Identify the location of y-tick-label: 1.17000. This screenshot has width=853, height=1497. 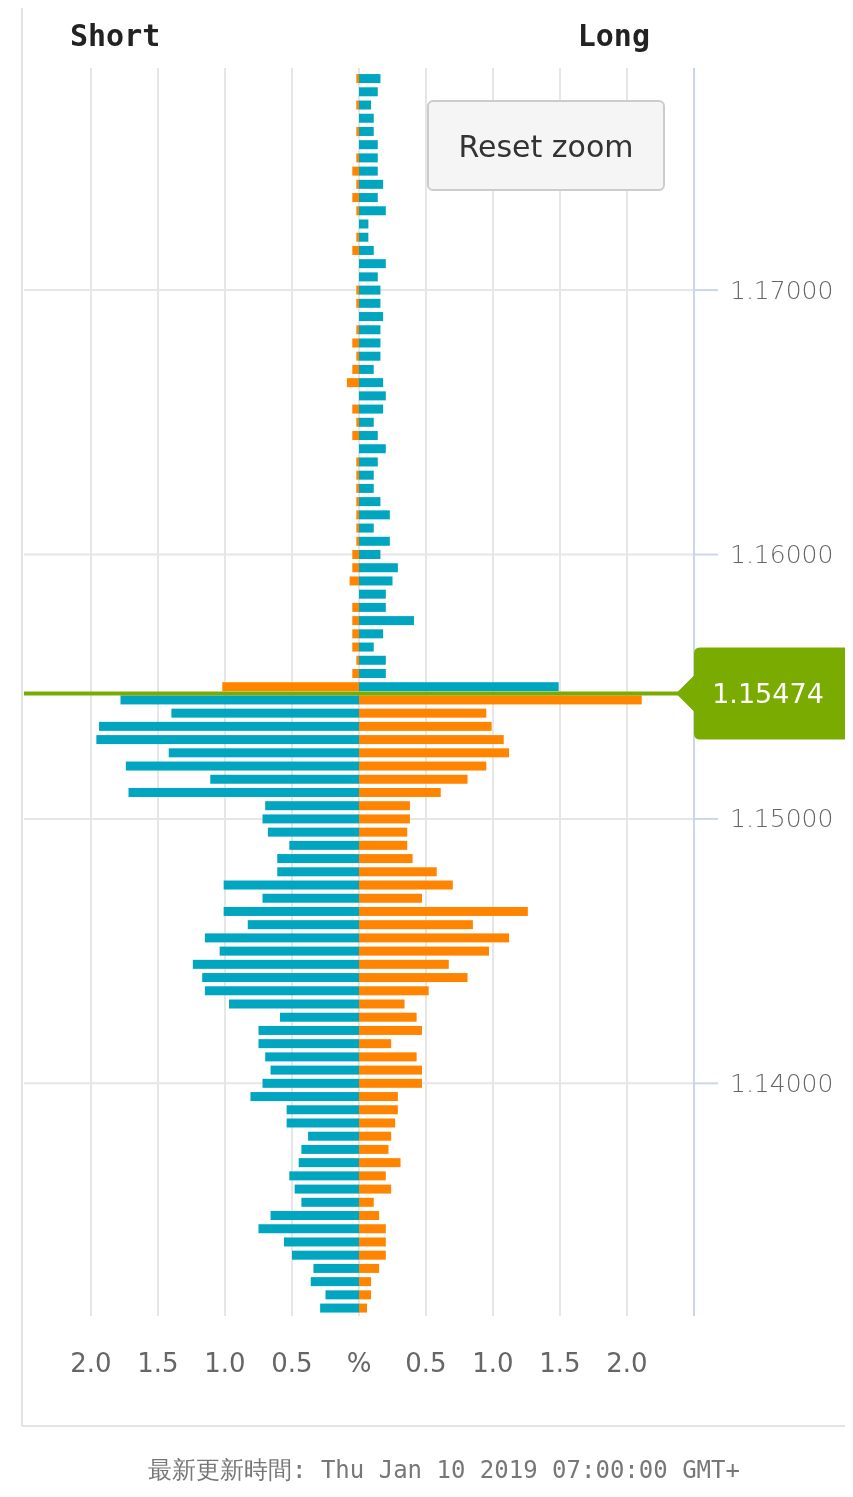
(782, 290).